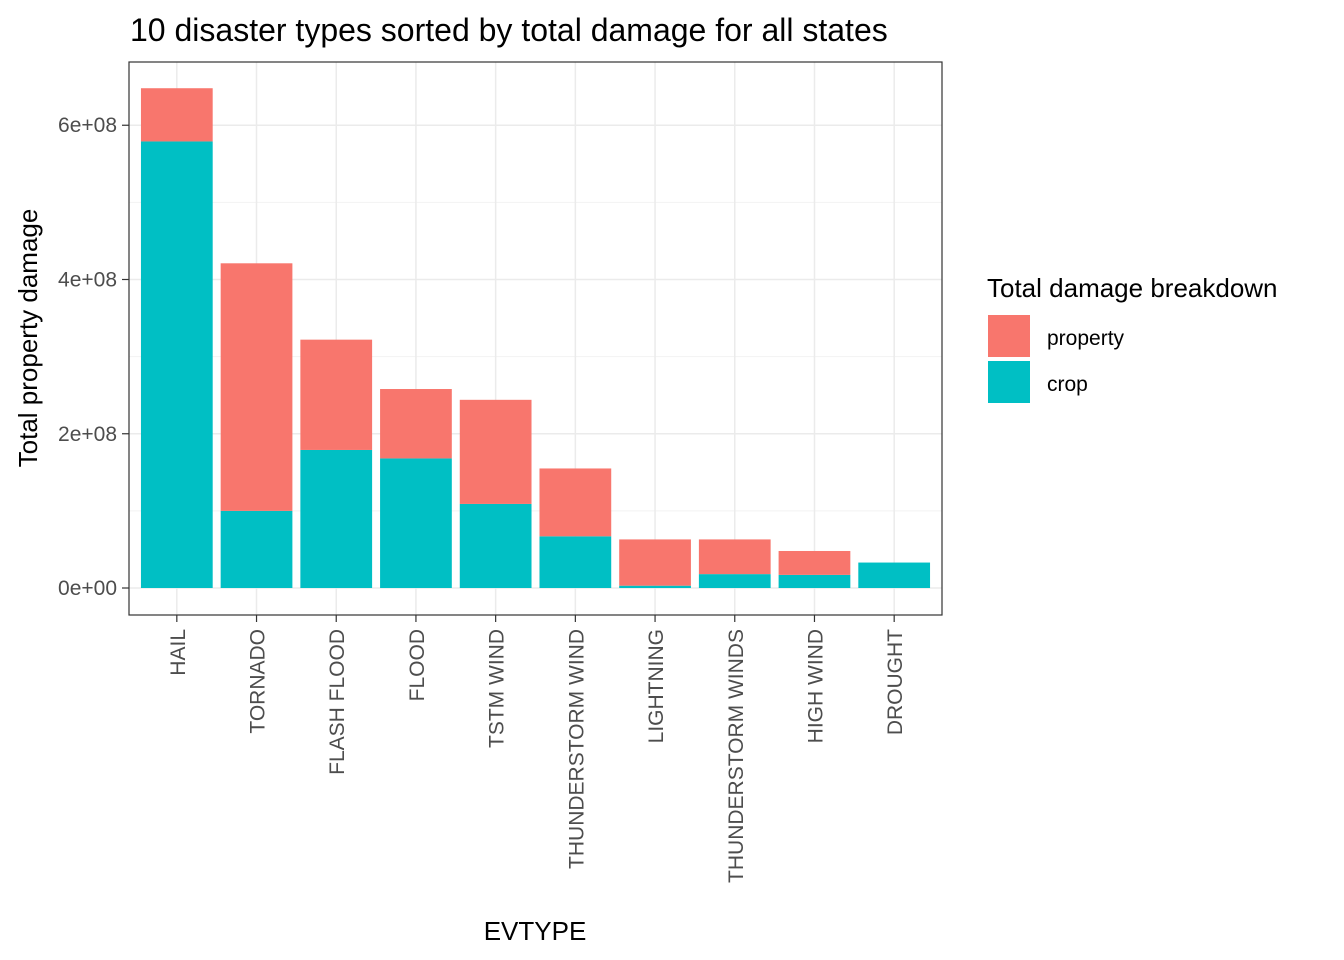 The height and width of the screenshot is (960, 1344). I want to click on x-tick-label: THUNDERSTORM WIND, so click(576, 749).